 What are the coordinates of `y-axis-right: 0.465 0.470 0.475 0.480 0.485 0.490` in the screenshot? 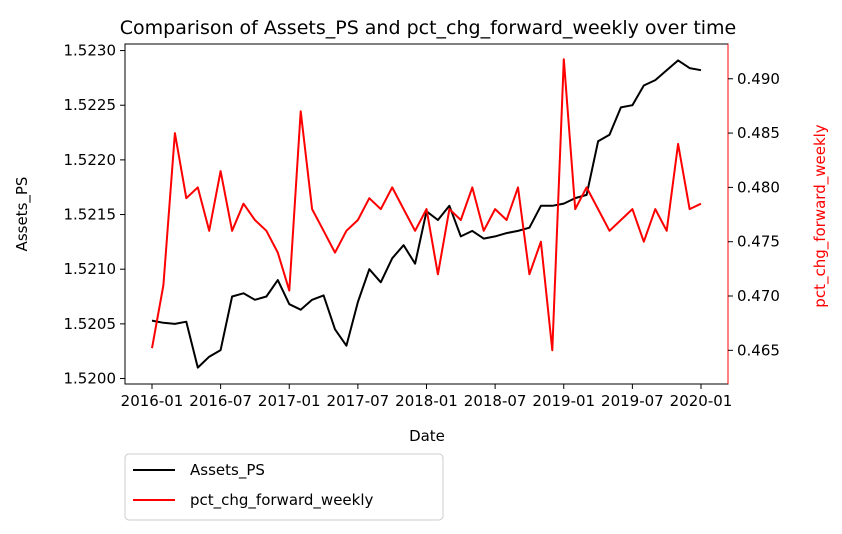 It's located at (753, 214).